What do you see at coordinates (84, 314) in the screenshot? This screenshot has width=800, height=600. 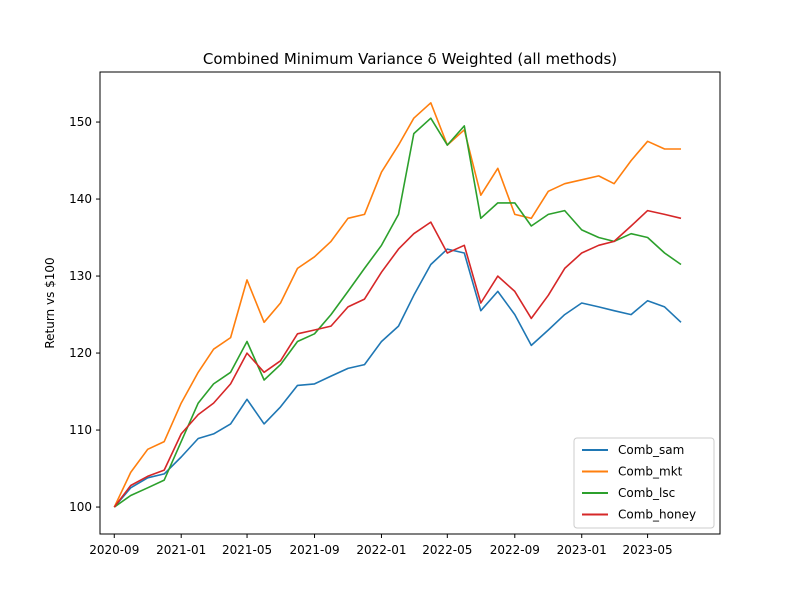 I see `y-axis: 100 110 120 130 140 150` at bounding box center [84, 314].